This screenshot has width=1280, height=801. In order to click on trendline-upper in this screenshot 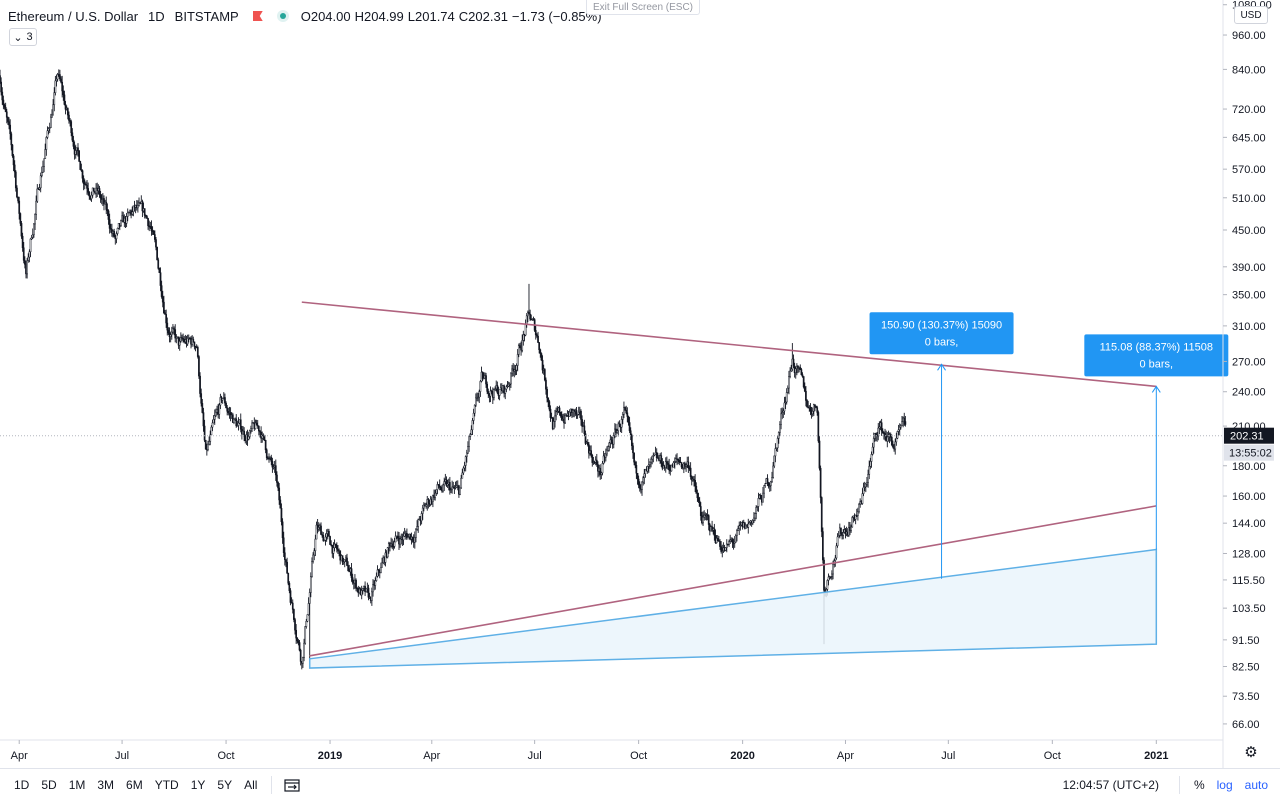, I will do `click(729, 344)`.